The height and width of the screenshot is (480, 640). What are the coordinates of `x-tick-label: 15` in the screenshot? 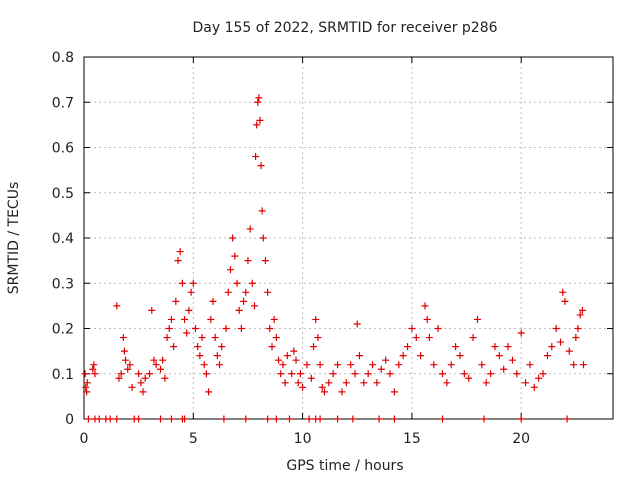 It's located at (412, 439).